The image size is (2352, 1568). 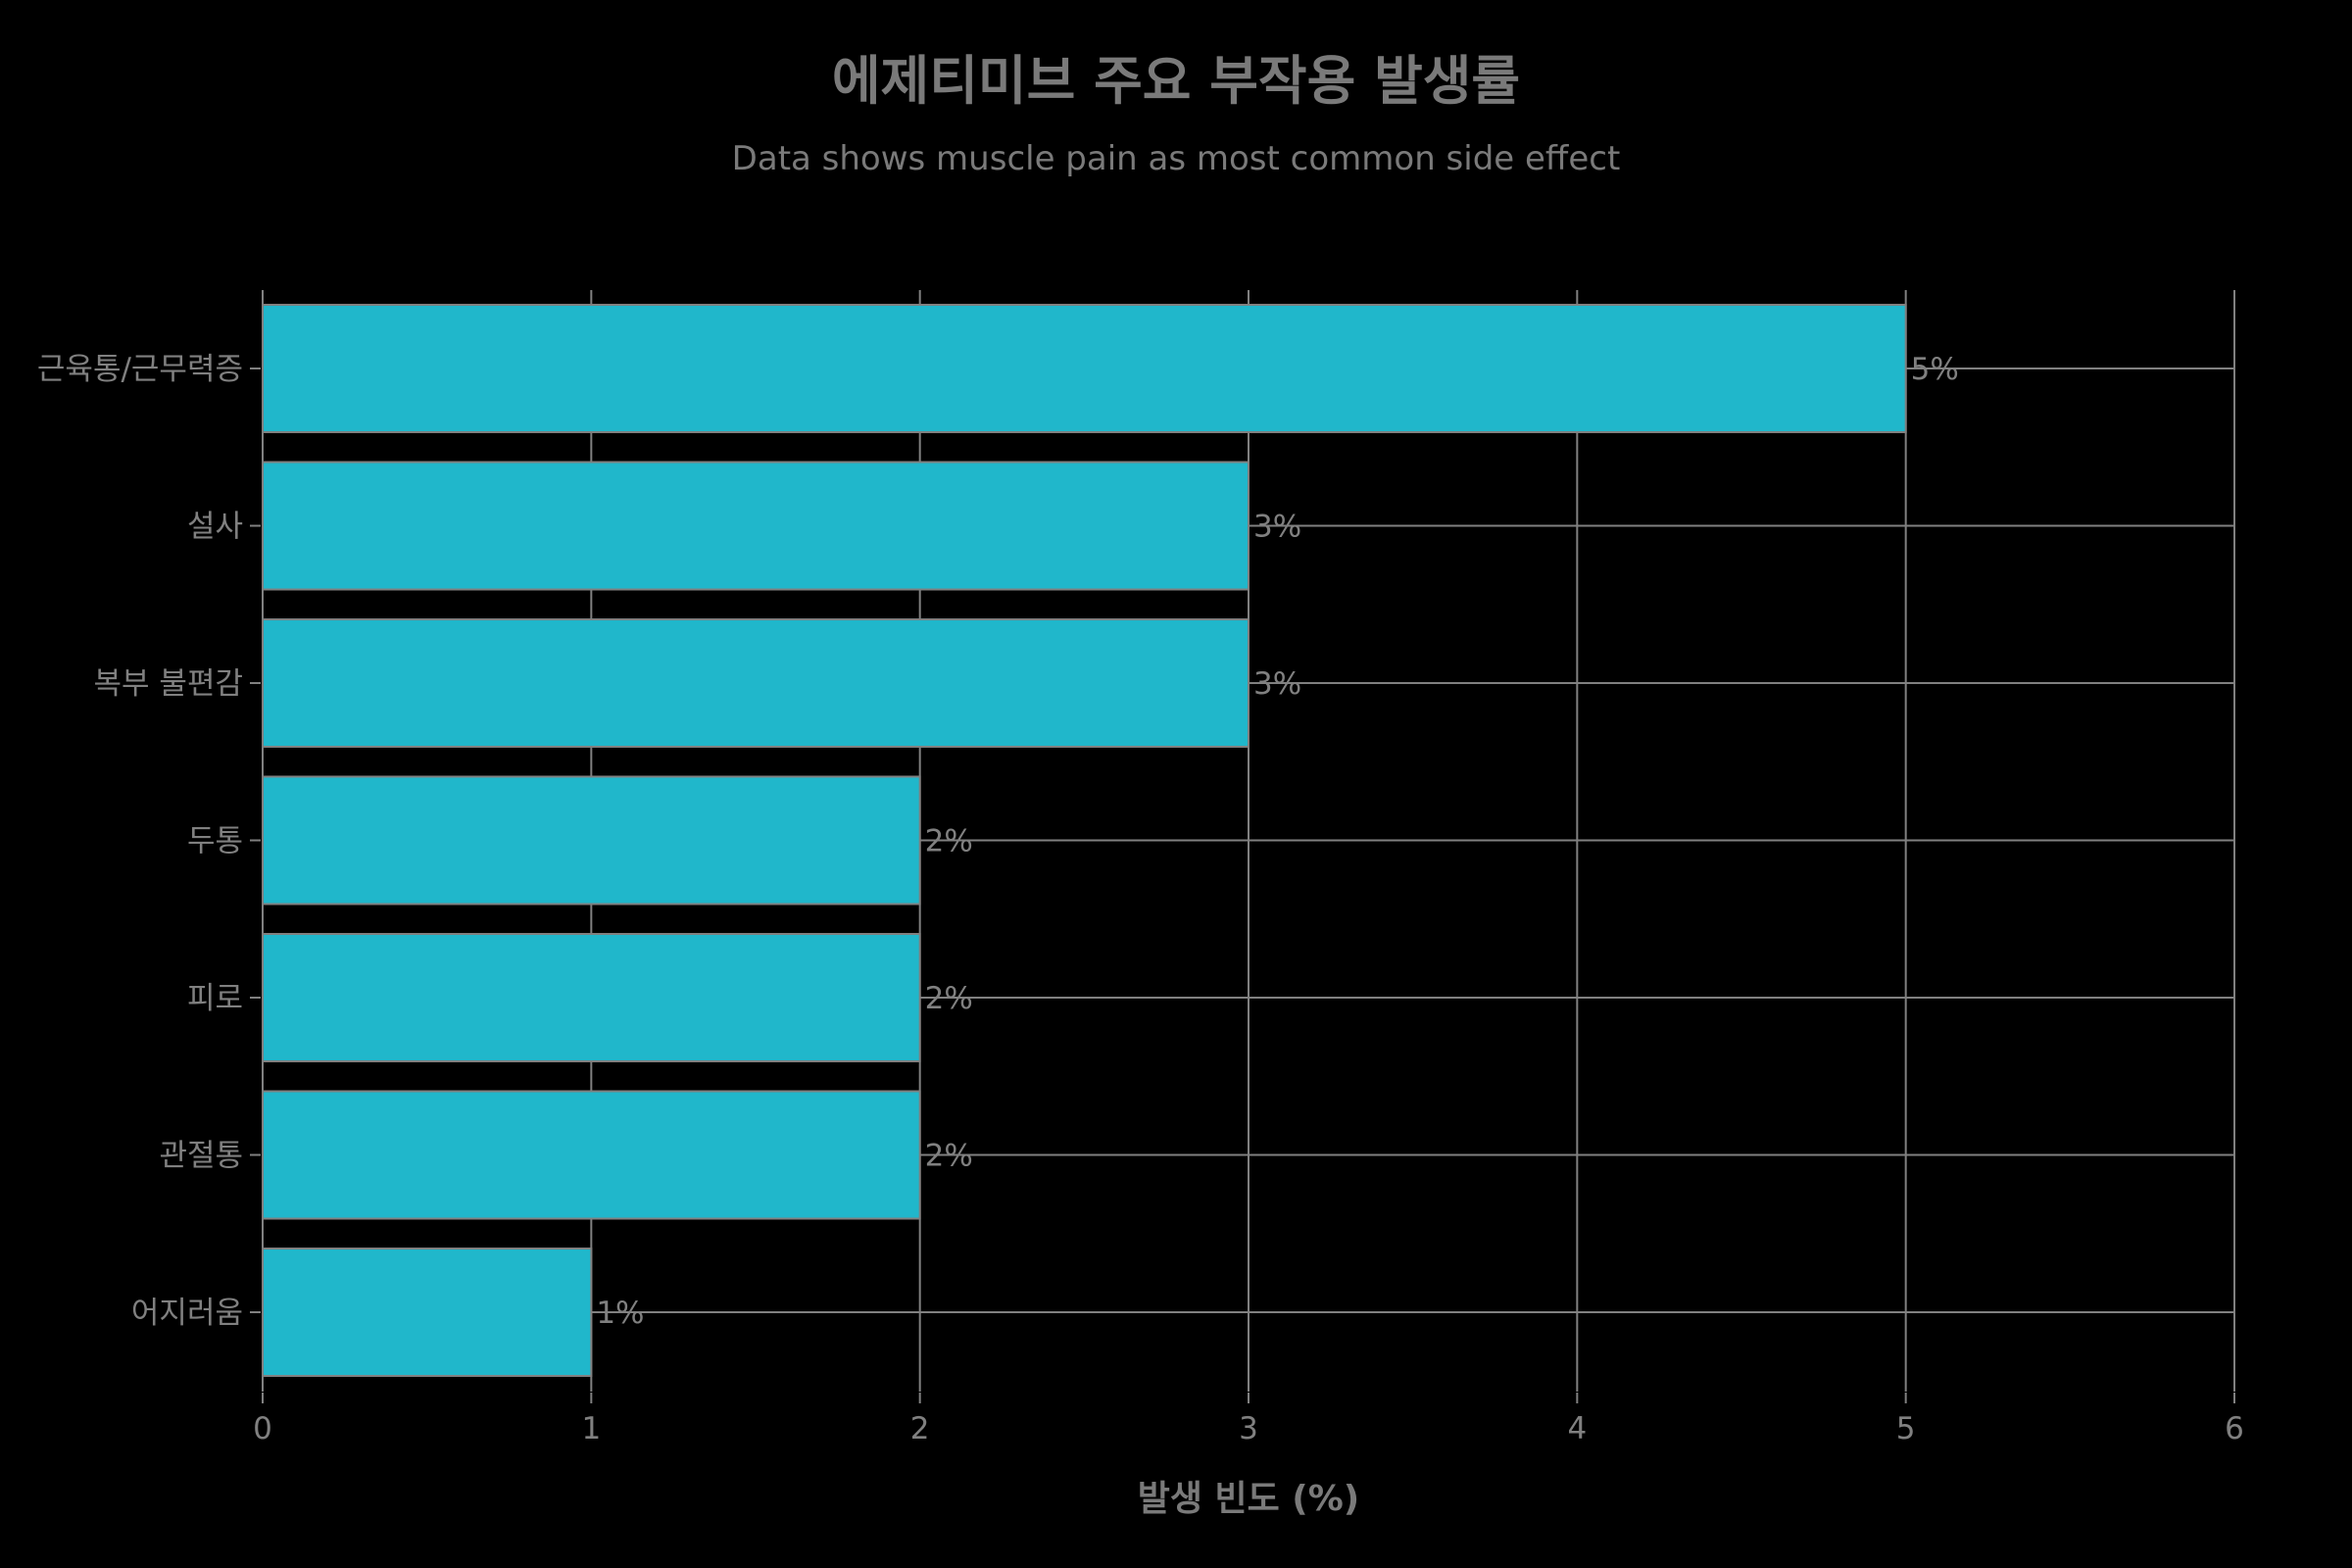 I want to click on y-tick-label: 관절통, so click(x=201, y=1156).